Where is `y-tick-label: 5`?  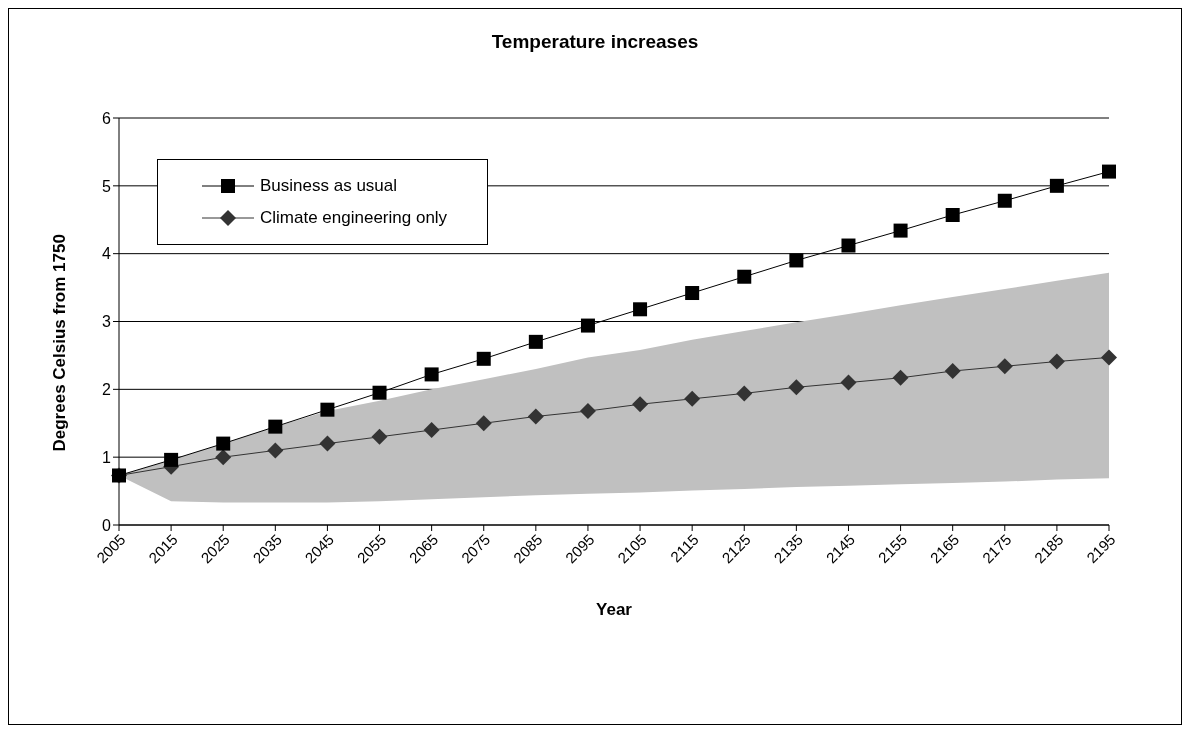
y-tick-label: 5 is located at coordinates (107, 186).